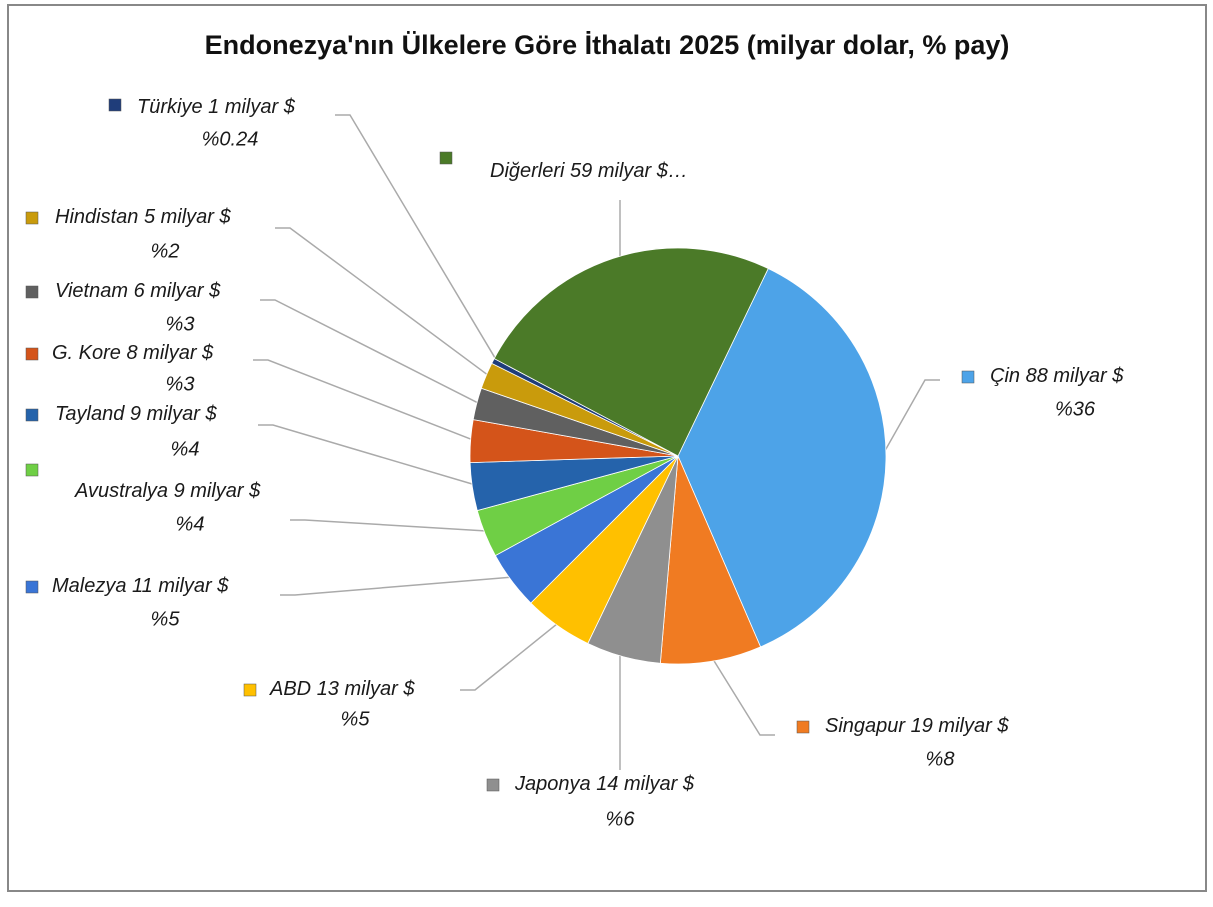 This screenshot has width=1213, height=907. Describe the element at coordinates (165, 251) in the screenshot. I see `percent-label: %2` at that location.